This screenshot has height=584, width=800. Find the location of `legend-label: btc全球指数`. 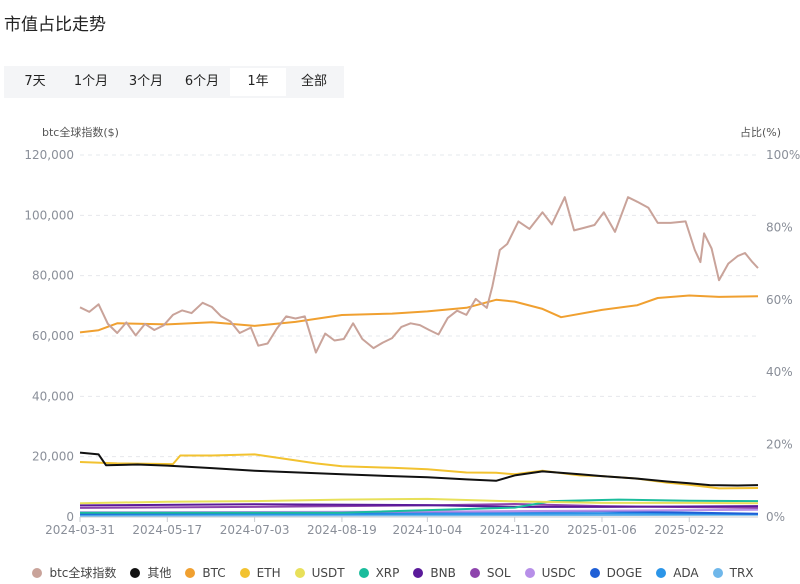

legend-label: btc全球指数 is located at coordinates (83, 573).